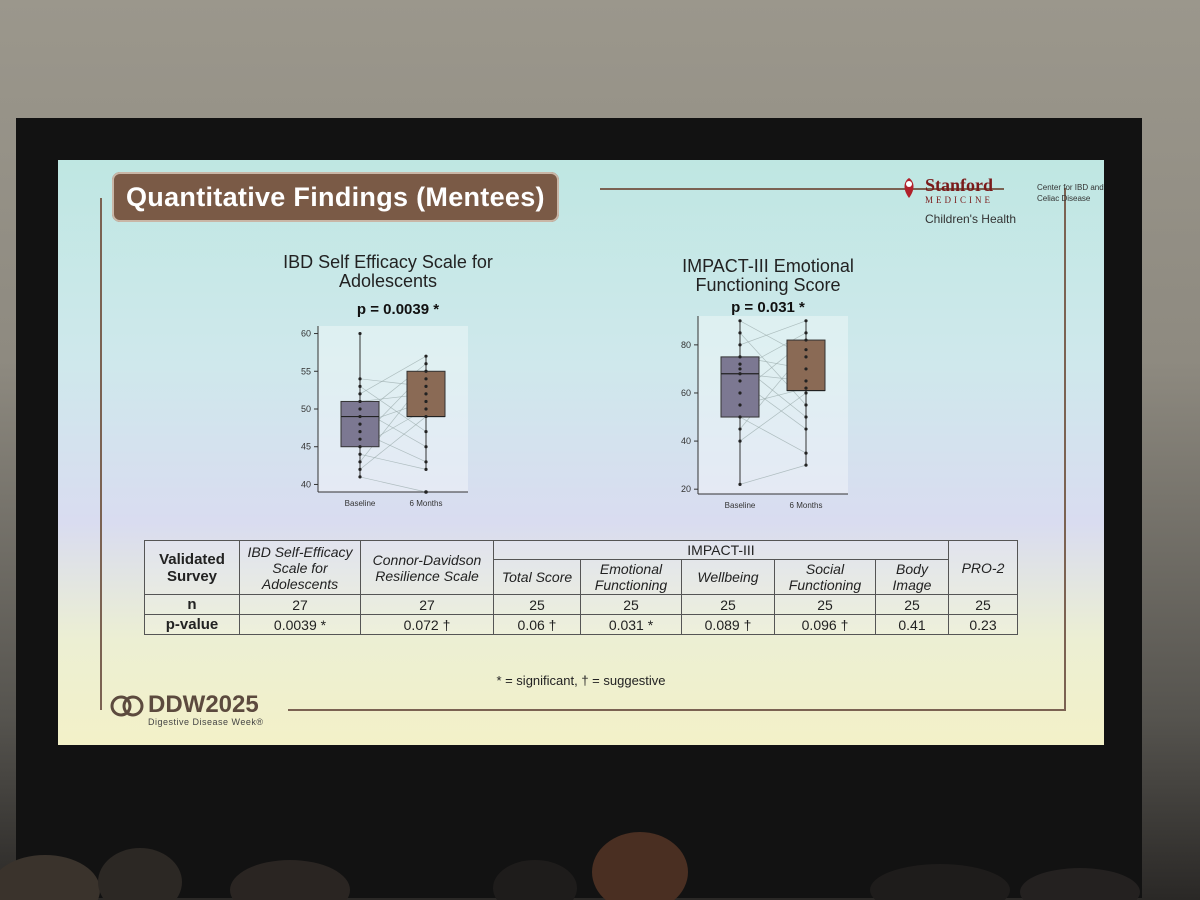 The height and width of the screenshot is (900, 1200). I want to click on slide-title: Quantitative Findings (Mentees), so click(335, 197).